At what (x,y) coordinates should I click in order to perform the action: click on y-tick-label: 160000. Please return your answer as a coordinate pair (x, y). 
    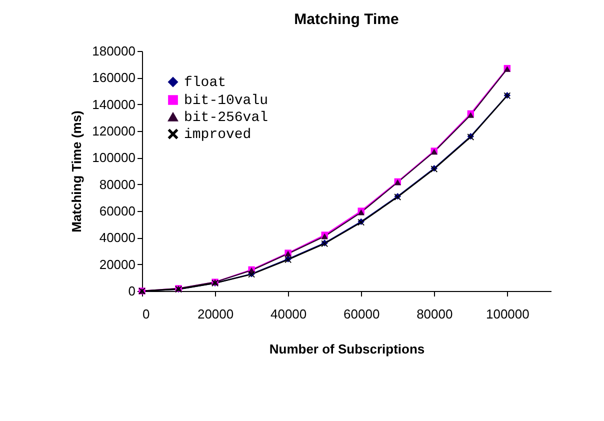
    Looking at the image, I should click on (114, 78).